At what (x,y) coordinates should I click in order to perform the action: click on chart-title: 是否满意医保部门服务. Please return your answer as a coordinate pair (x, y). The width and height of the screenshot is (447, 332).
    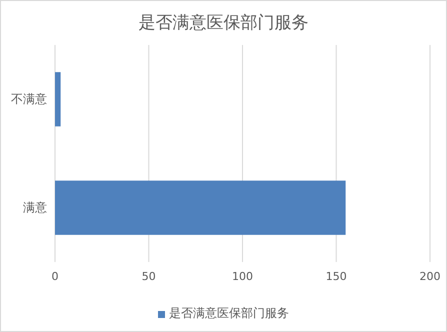
    Looking at the image, I should click on (223, 23).